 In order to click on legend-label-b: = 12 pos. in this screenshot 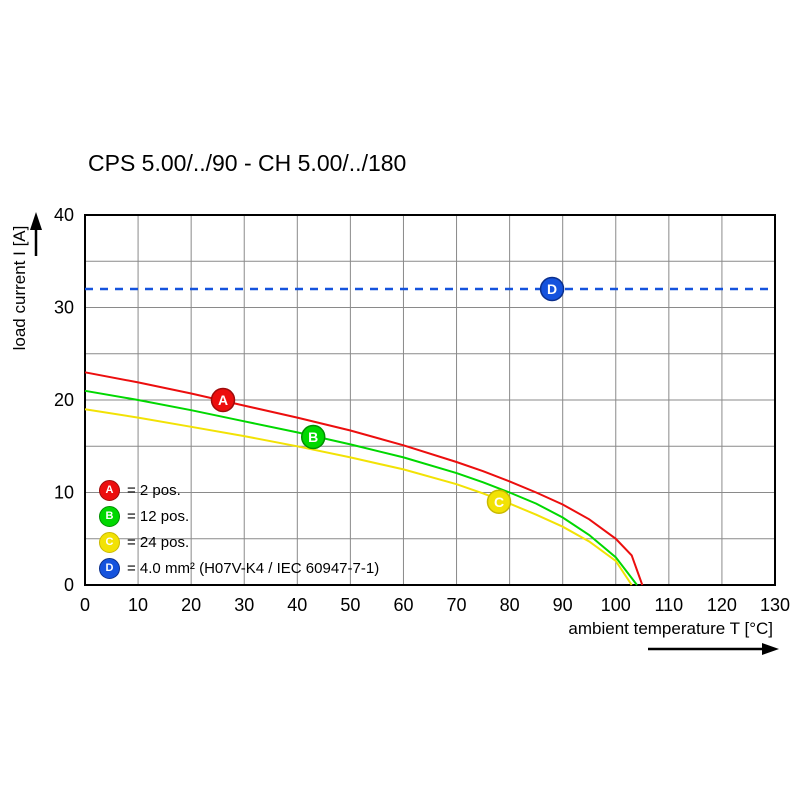, I will do `click(158, 516)`.